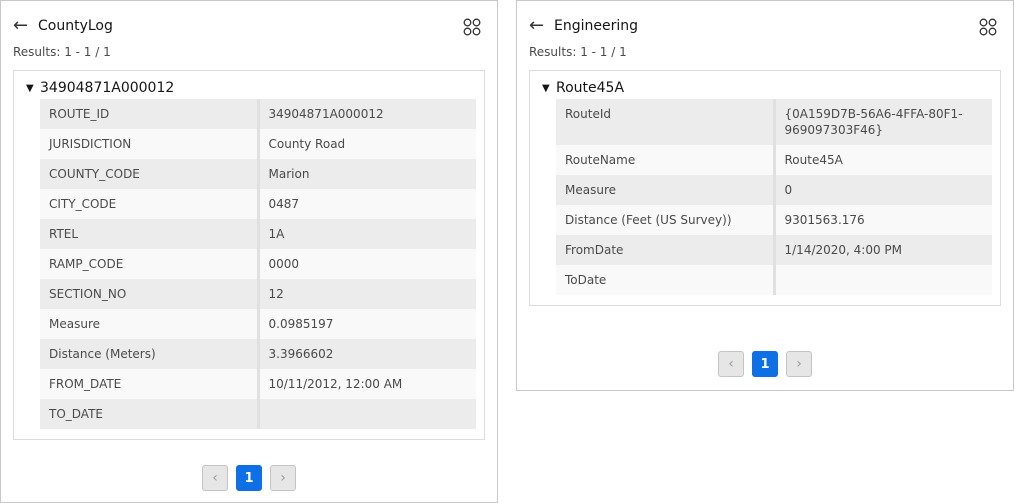 The width and height of the screenshot is (1014, 503). I want to click on table-row: Measure 0, so click(774, 190).